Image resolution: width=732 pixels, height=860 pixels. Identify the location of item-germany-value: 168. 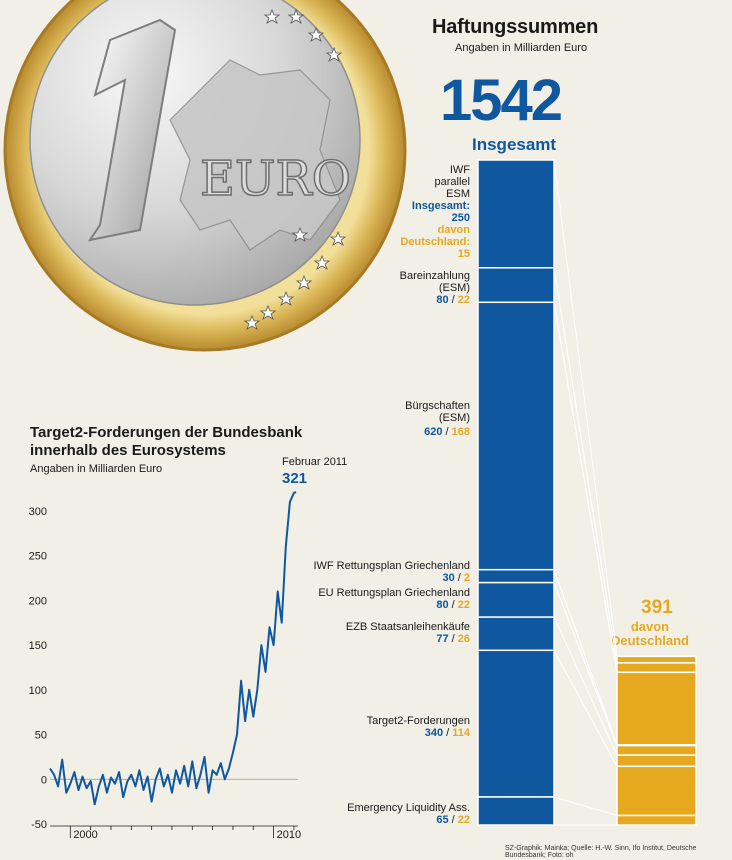
(460, 432).